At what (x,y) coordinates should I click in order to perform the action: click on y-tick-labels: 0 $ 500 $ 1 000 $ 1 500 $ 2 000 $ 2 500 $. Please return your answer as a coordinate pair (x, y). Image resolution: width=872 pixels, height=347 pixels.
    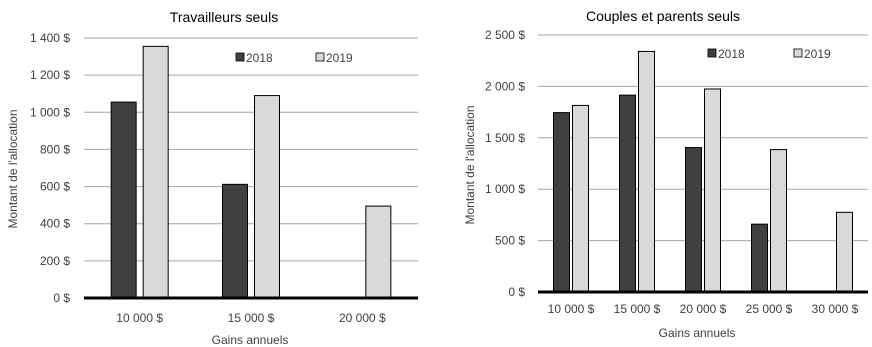
    Looking at the image, I should click on (505, 163).